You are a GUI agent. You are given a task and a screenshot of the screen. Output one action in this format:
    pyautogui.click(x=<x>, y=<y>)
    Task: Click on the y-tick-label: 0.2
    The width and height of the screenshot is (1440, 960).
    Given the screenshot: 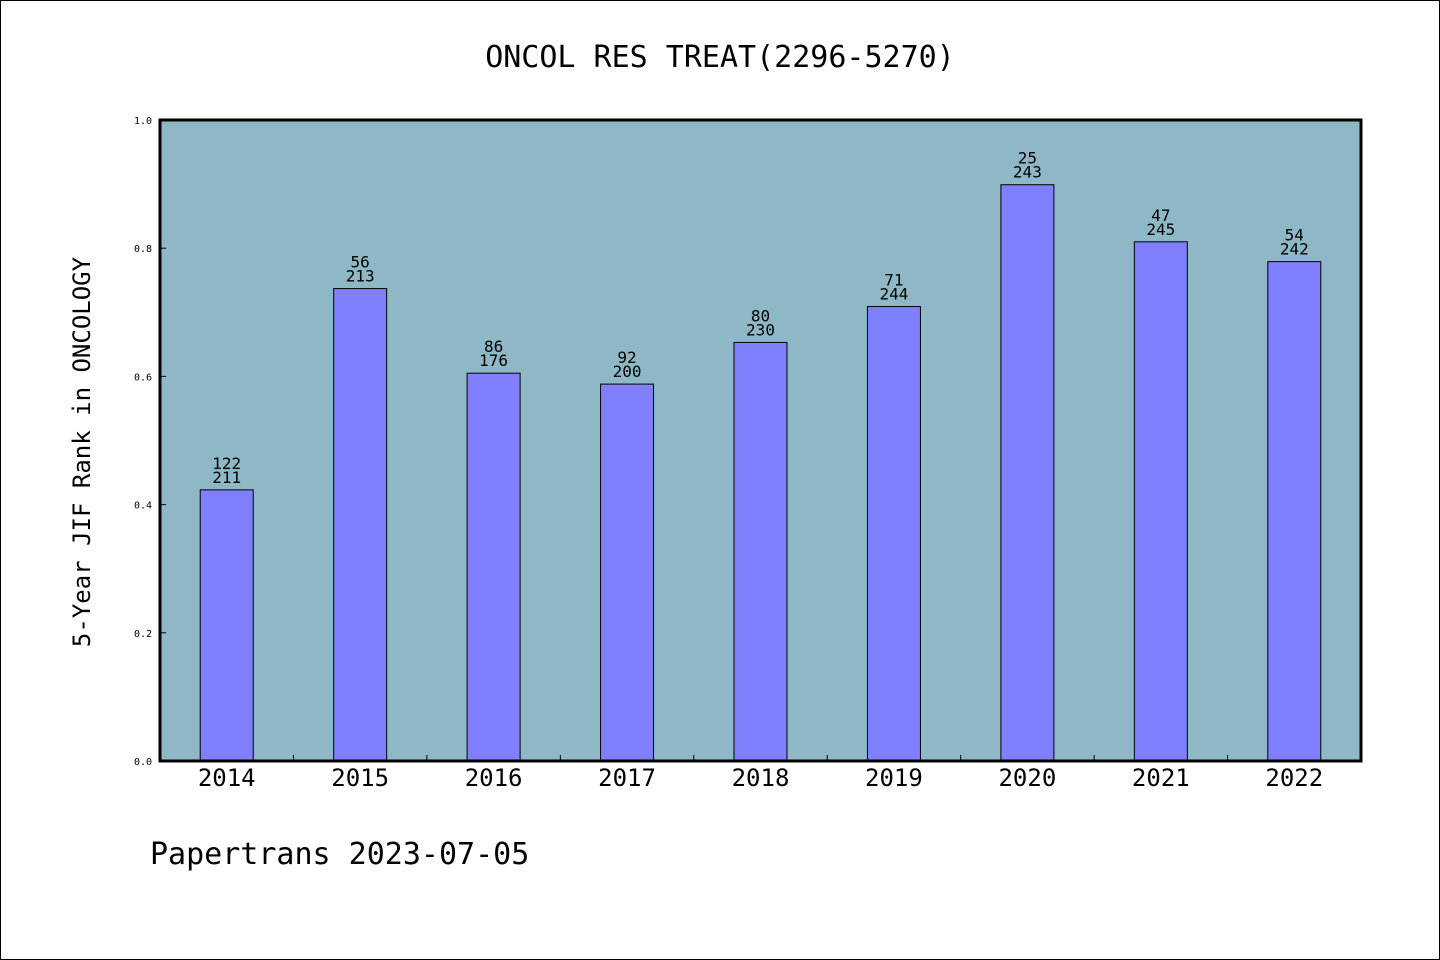 What is the action you would take?
    pyautogui.click(x=143, y=634)
    